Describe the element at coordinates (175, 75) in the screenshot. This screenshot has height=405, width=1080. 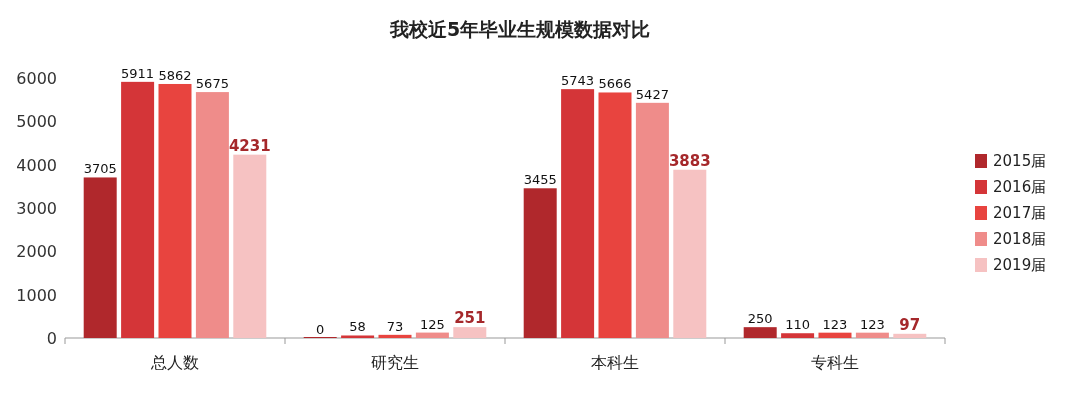
I see `data-label: 5862` at that location.